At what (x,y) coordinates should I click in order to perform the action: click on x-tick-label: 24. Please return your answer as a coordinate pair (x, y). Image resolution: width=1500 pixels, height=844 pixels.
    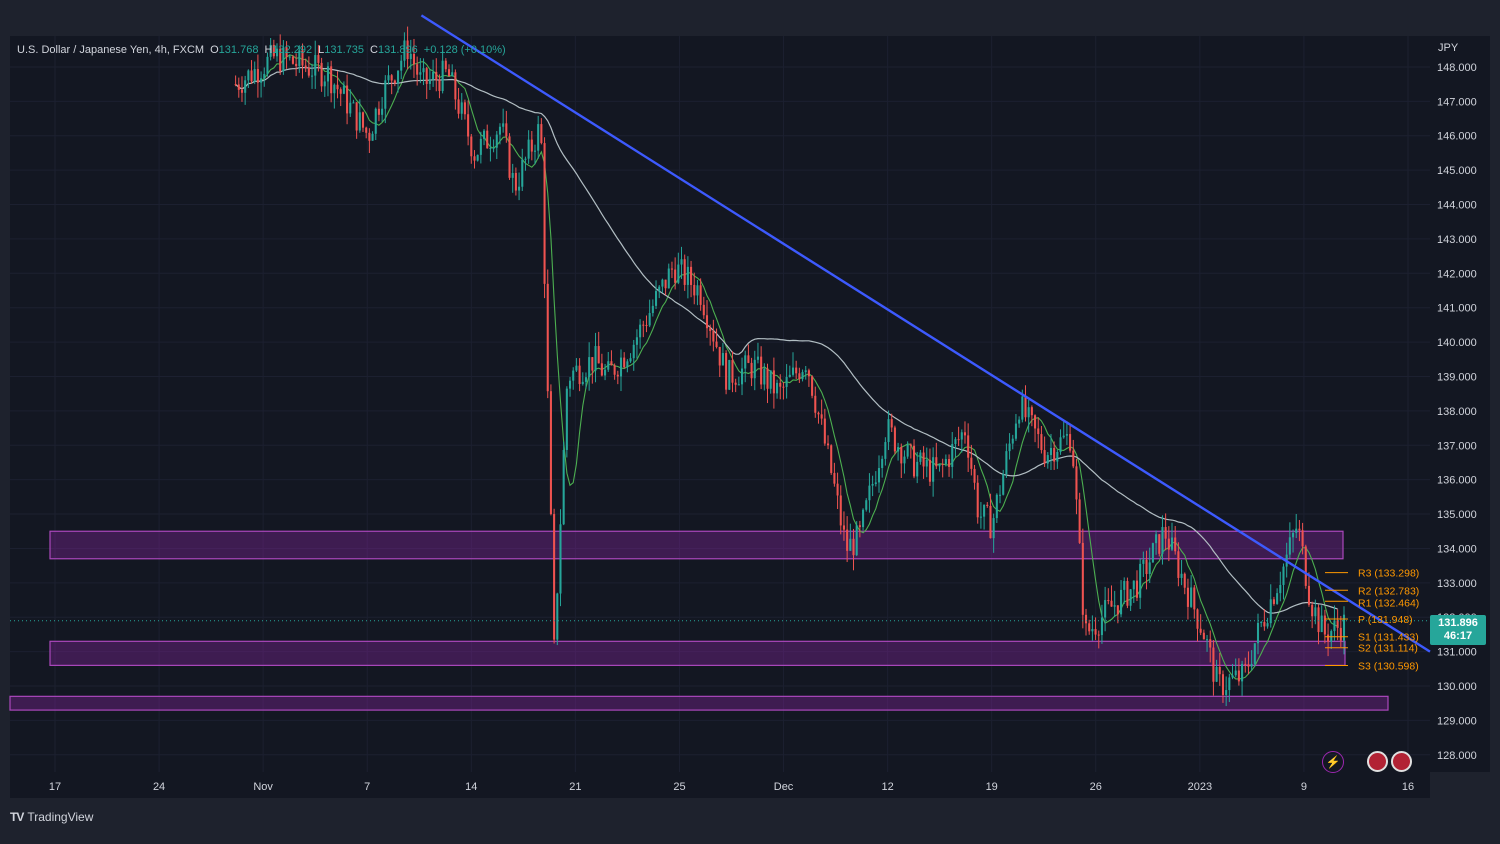
    Looking at the image, I should click on (159, 787).